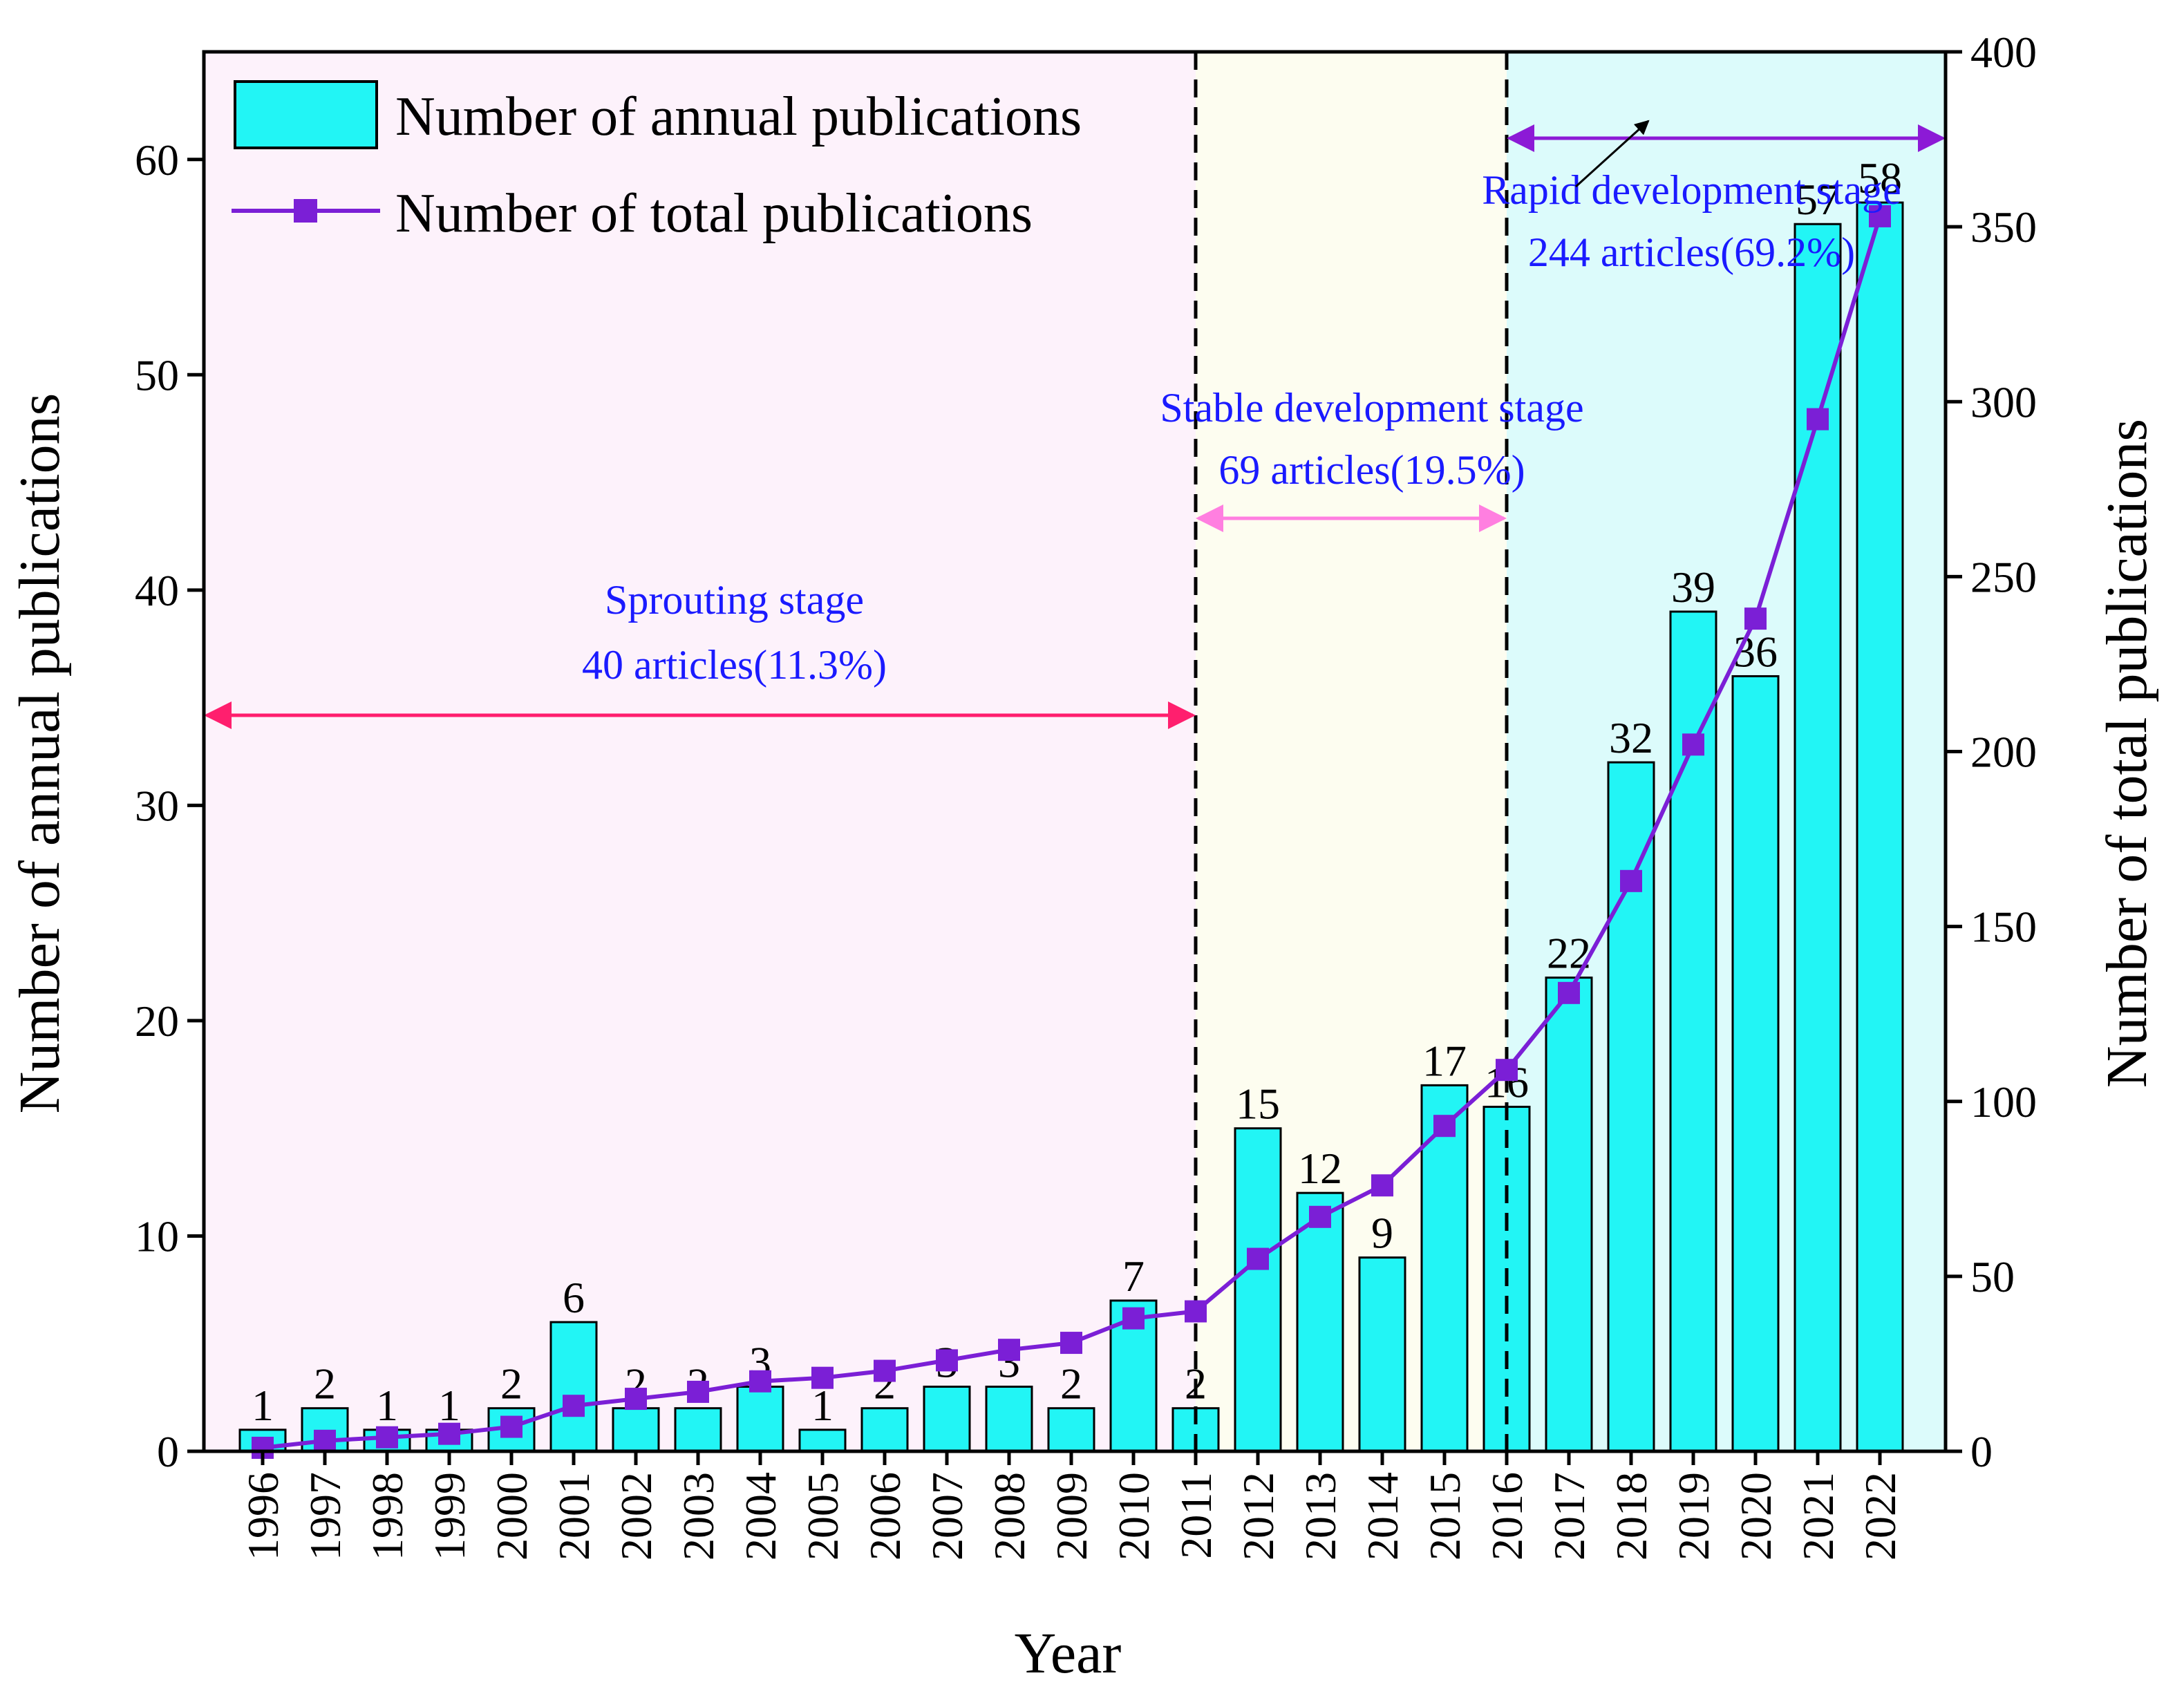 This screenshot has height=1707, width=2184. I want to click on total-point-2012, so click(1258, 1258).